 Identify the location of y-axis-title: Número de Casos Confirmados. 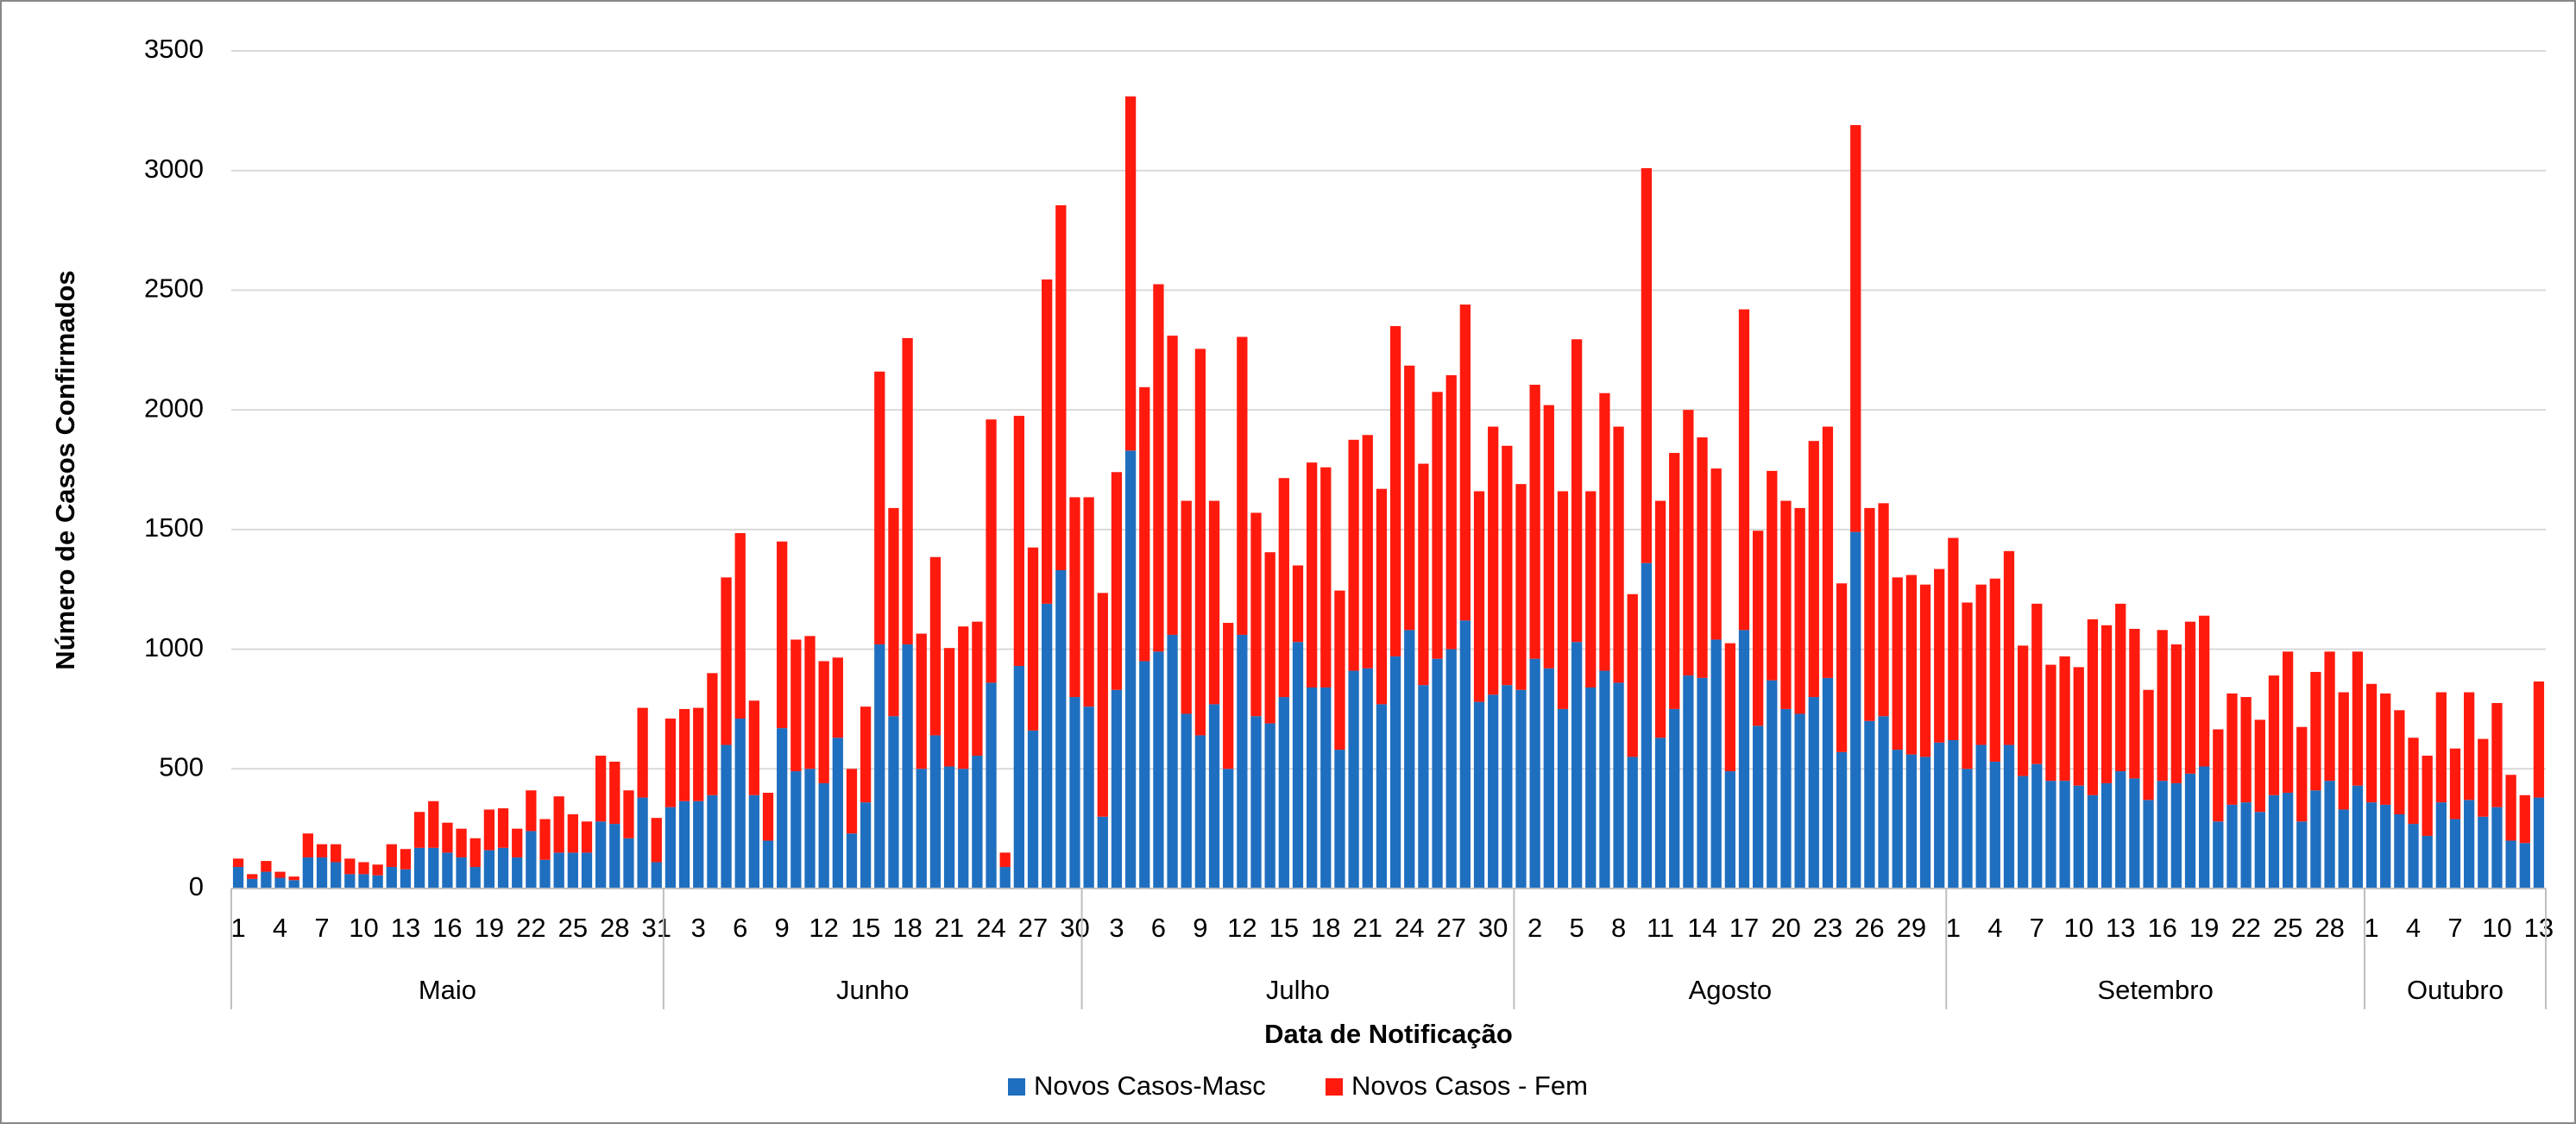
(65, 469).